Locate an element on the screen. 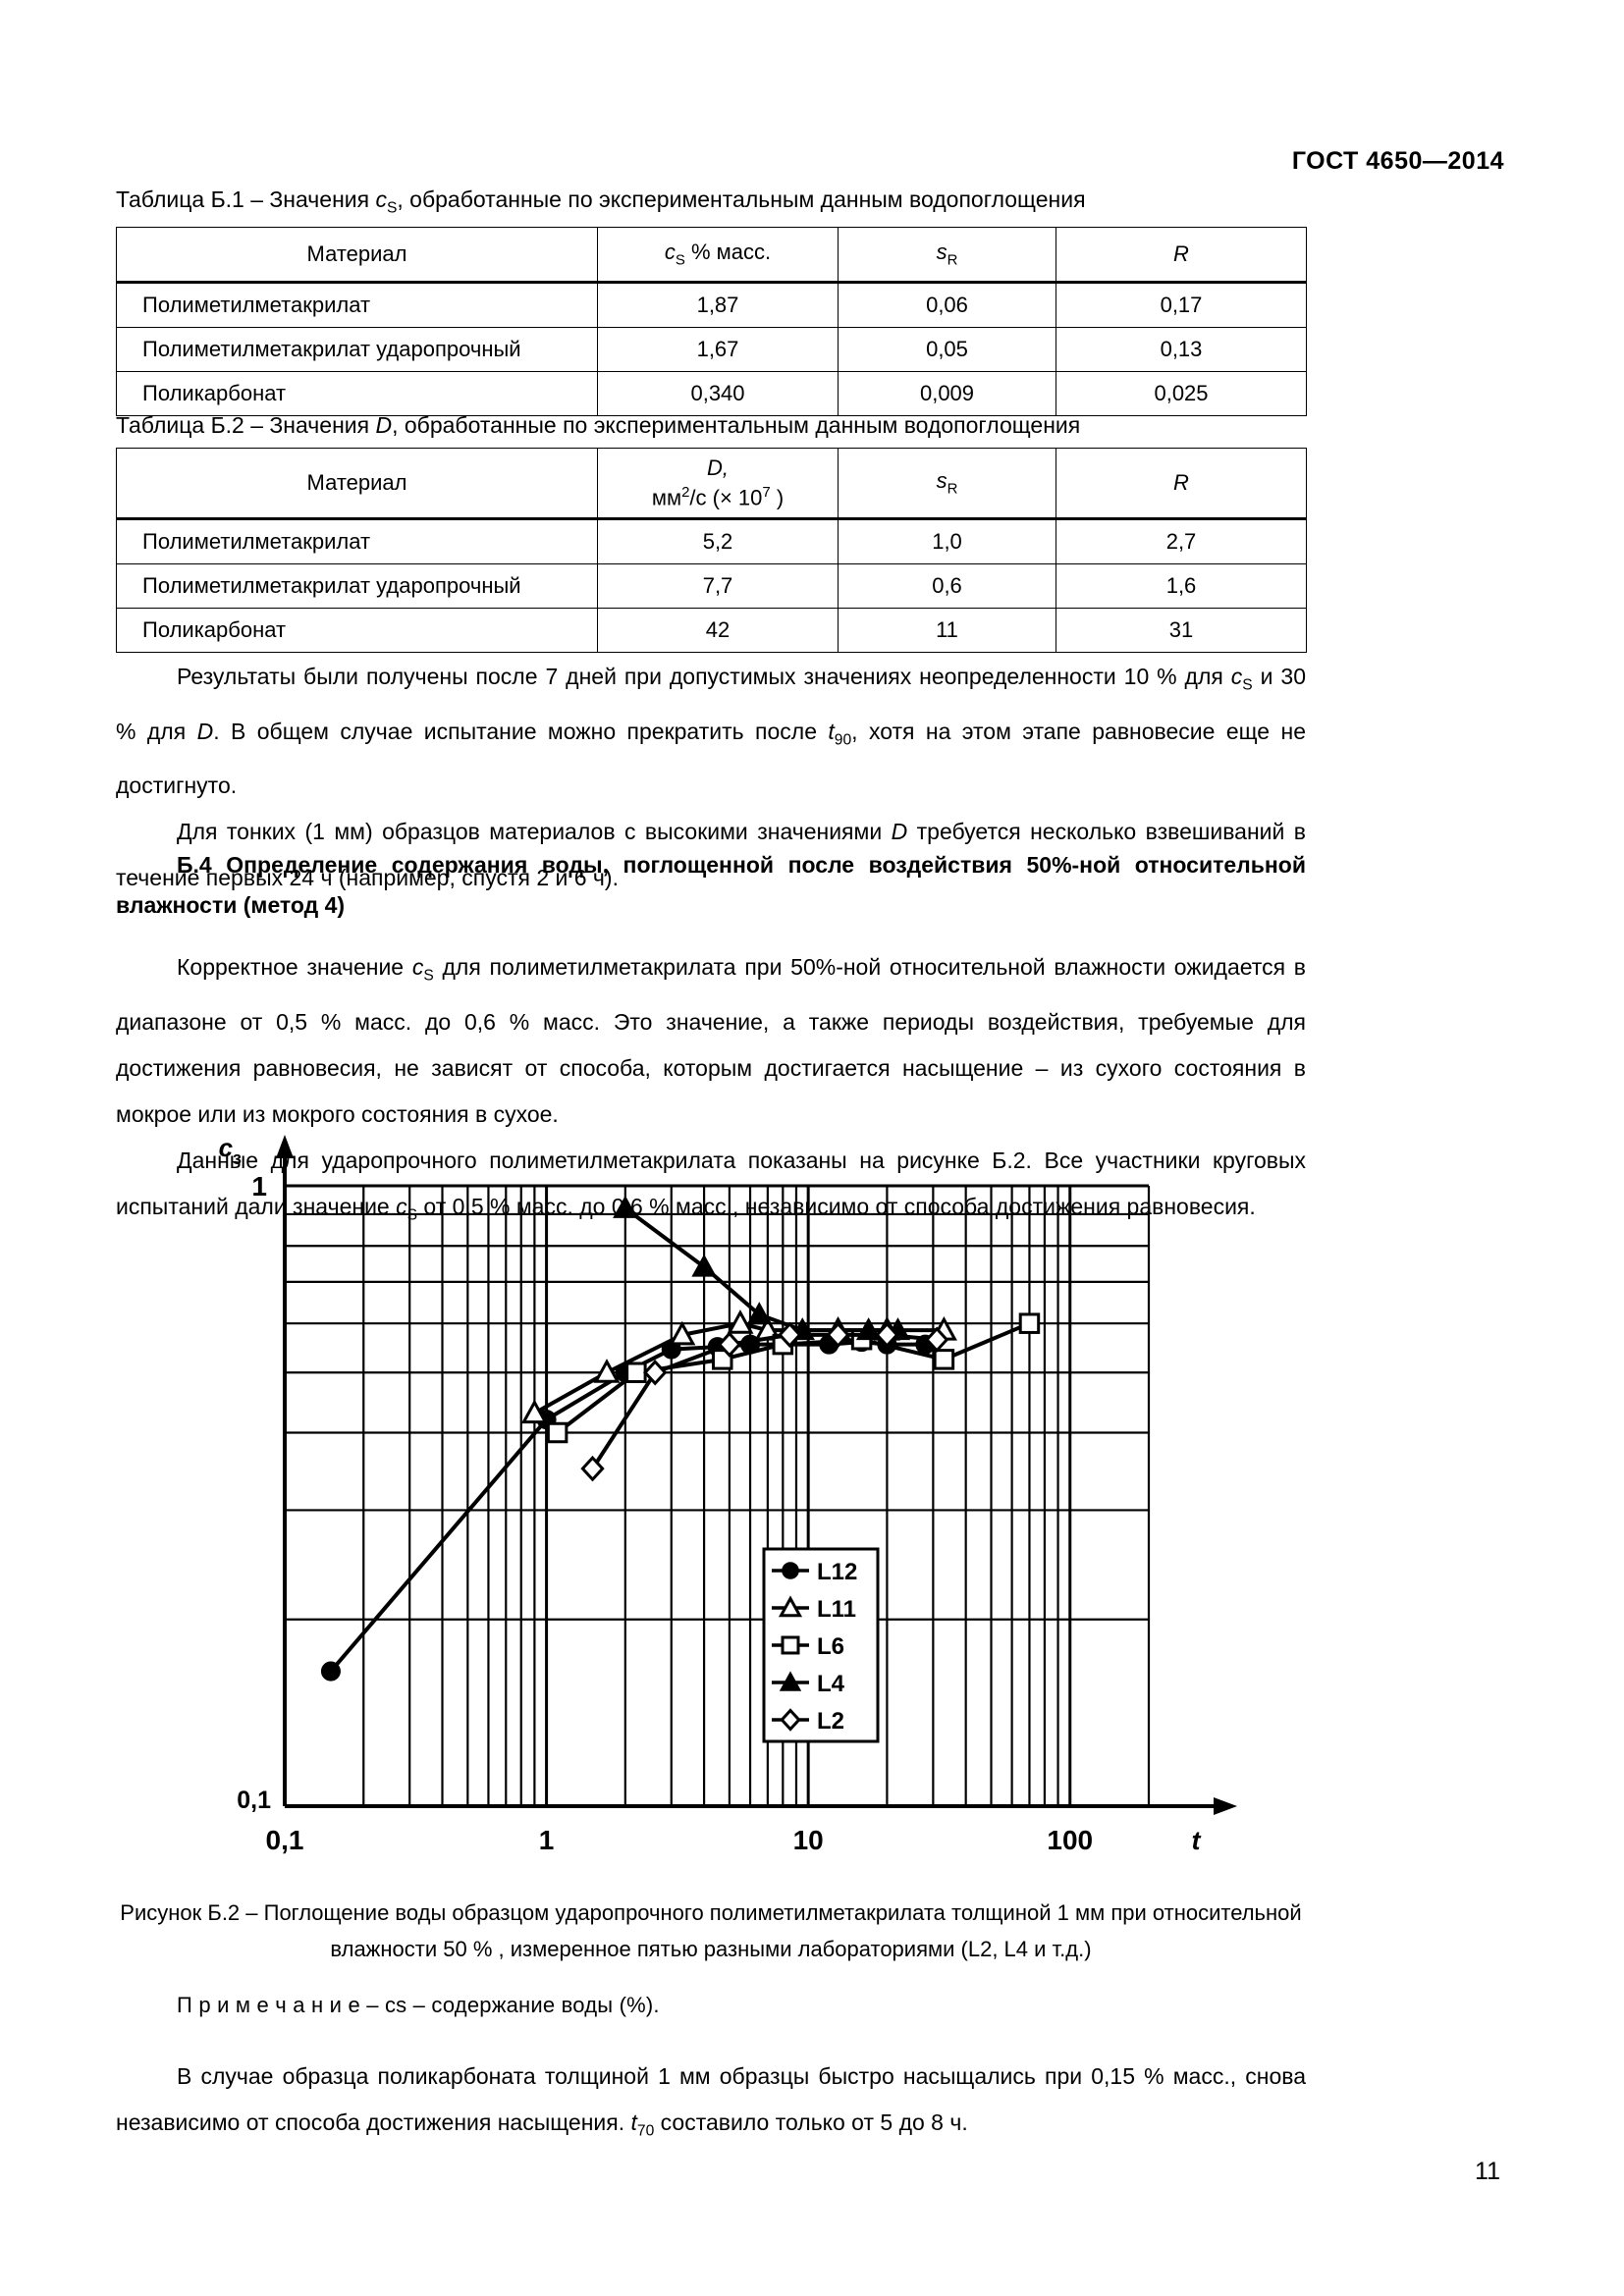  p1-cs-symbol: c is located at coordinates (1236, 676).